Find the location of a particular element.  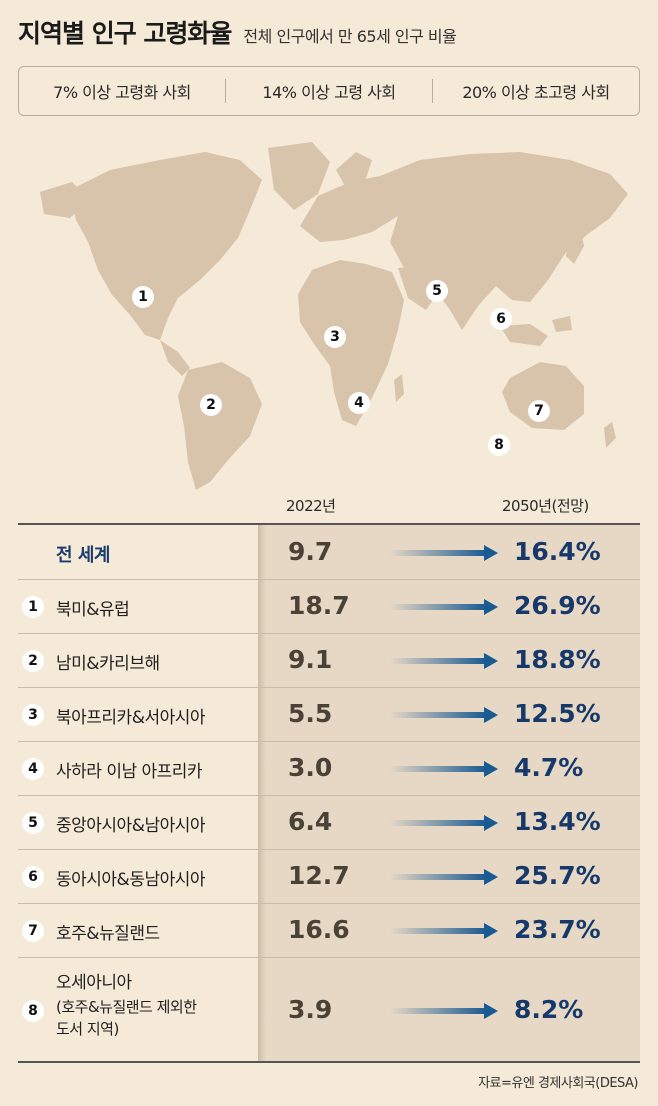

table-row: 6 동아시아&동남아시아 12.7 25.7% is located at coordinates (329, 876).